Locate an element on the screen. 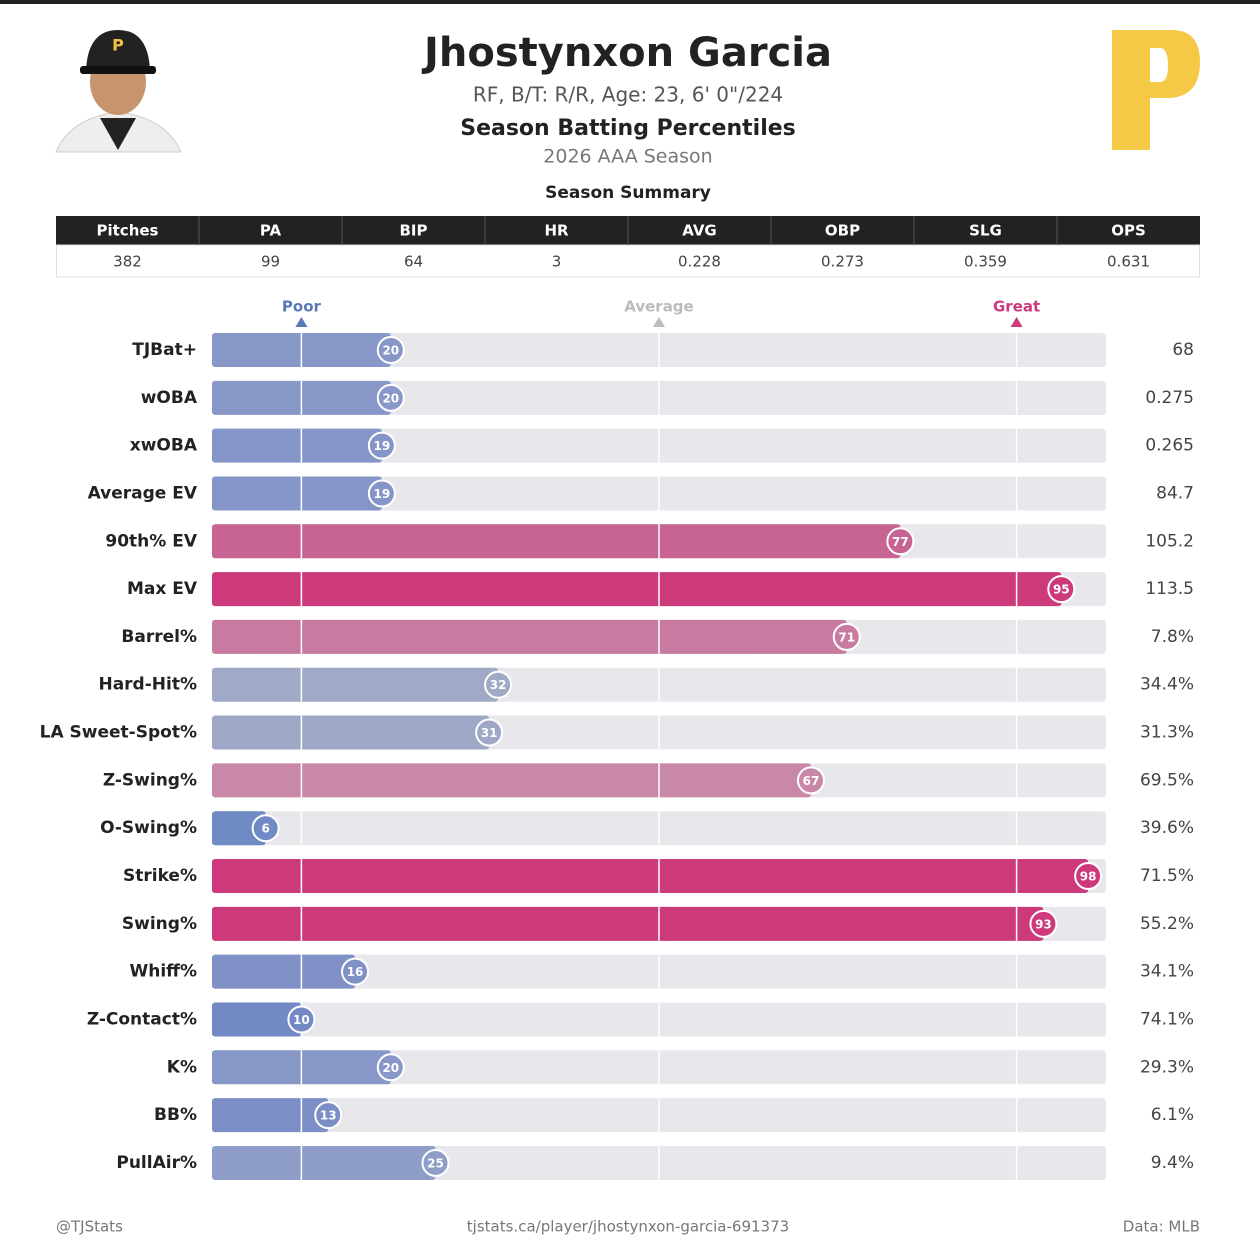  y-tick-label: K% is located at coordinates (182, 1067).